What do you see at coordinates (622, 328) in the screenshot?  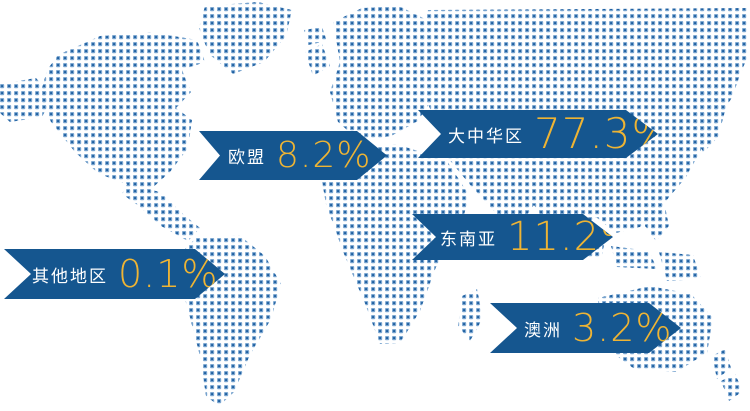 I see `region-value: 3.2%` at bounding box center [622, 328].